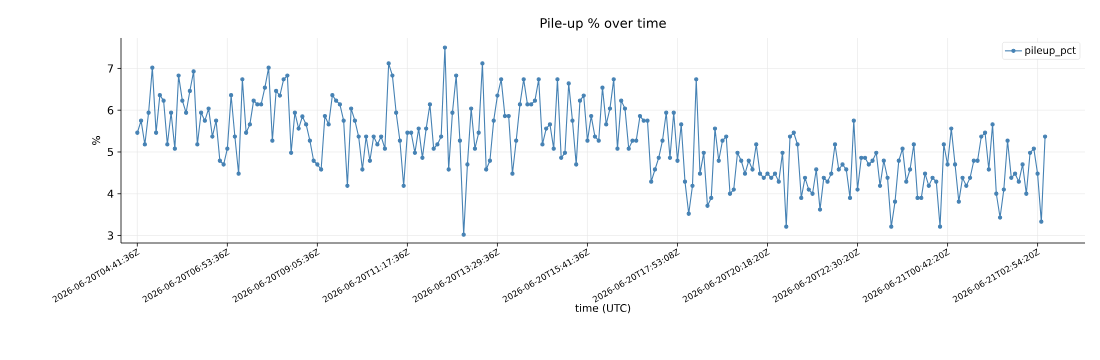 This screenshot has height=360, width=1100. I want to click on y-tick-label: 5, so click(110, 152).